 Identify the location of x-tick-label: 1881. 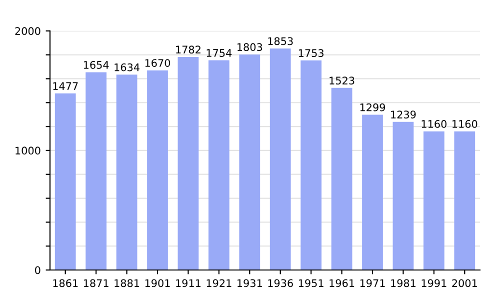
(127, 283).